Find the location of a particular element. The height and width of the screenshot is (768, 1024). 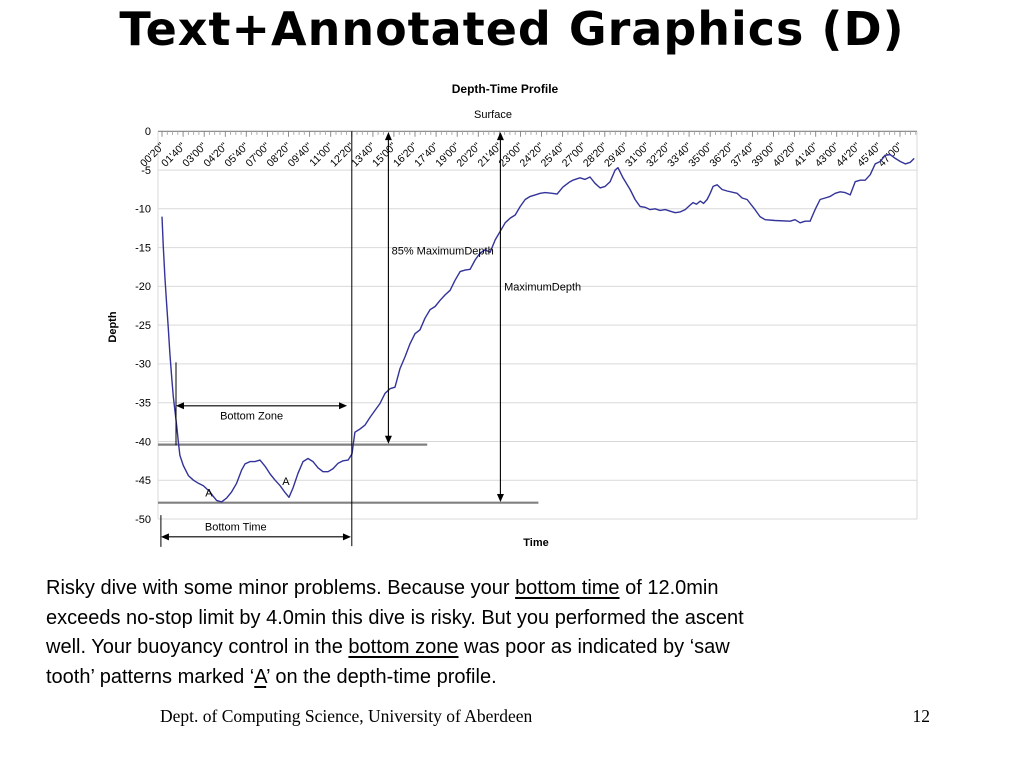

y-tick-label: -40 is located at coordinates (143, 442).